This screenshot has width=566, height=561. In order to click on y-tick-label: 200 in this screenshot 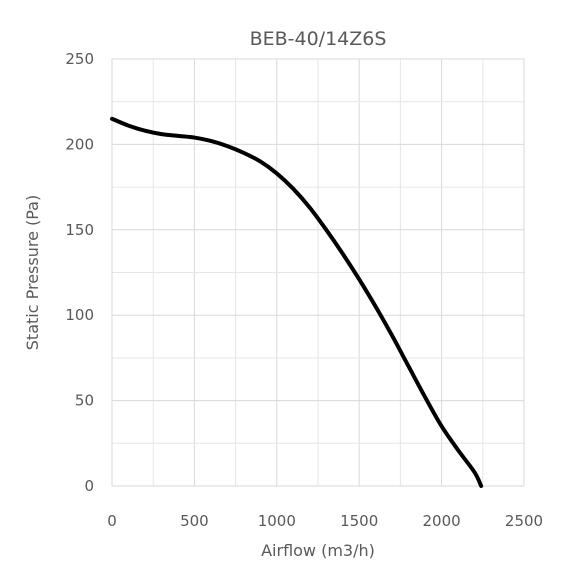, I will do `click(79, 144)`.